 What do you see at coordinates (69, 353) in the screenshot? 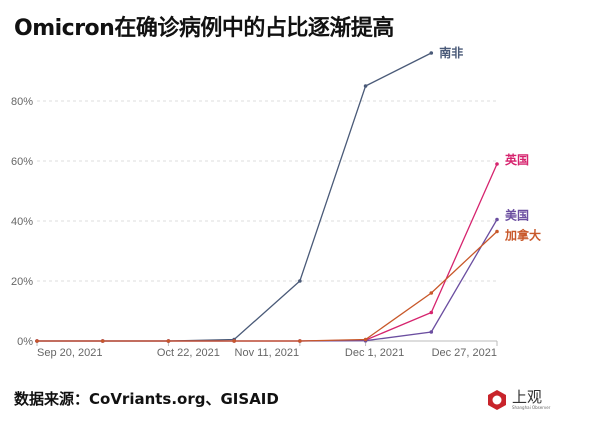
I see `x-tick-label: Sep 20, 2021` at bounding box center [69, 353].